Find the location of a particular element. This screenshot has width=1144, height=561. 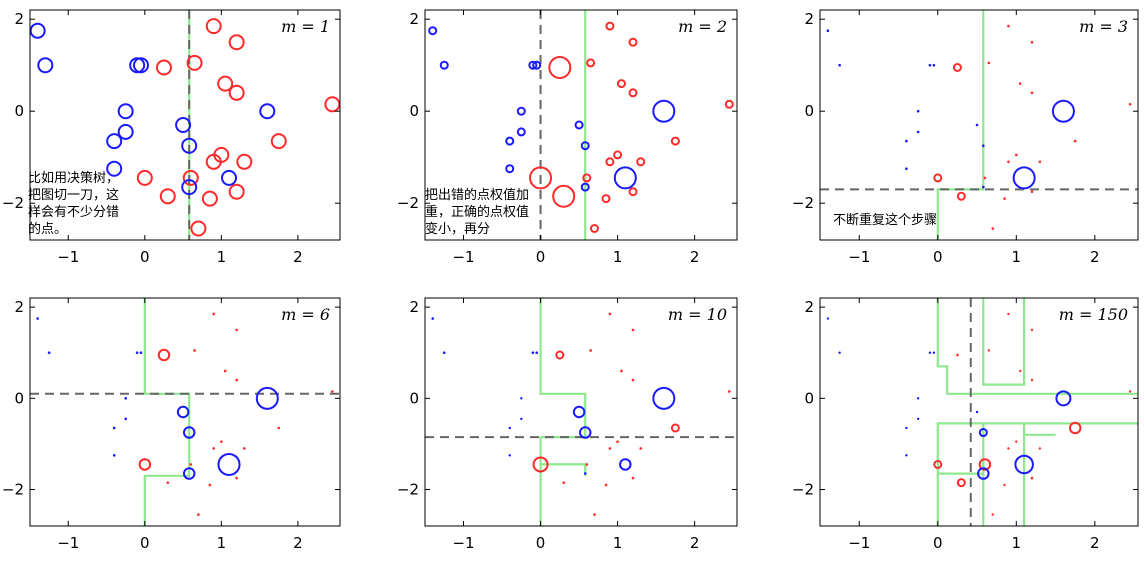

panel-5: −1 0 1 2 −2 0 2 m = 10 is located at coordinates (567, 424).